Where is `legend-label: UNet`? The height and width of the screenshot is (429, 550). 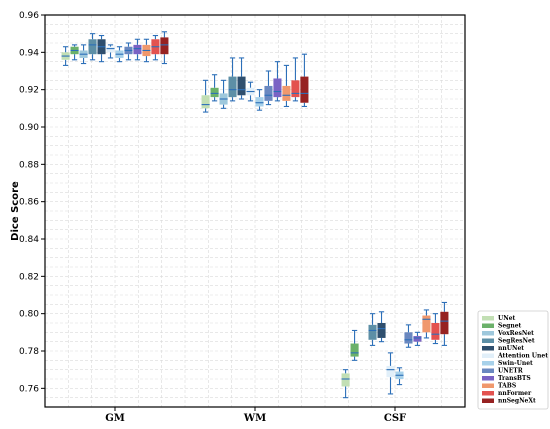 legend-label: UNet is located at coordinates (507, 318).